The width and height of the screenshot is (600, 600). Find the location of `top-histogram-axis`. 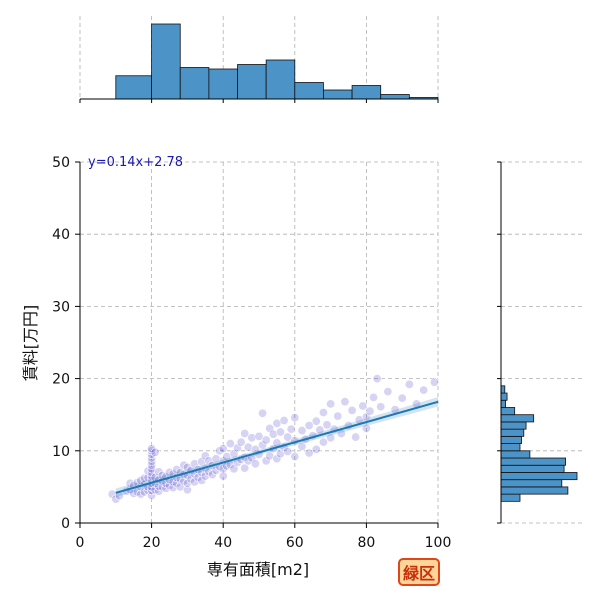

top-histogram-axis is located at coordinates (259, 100).